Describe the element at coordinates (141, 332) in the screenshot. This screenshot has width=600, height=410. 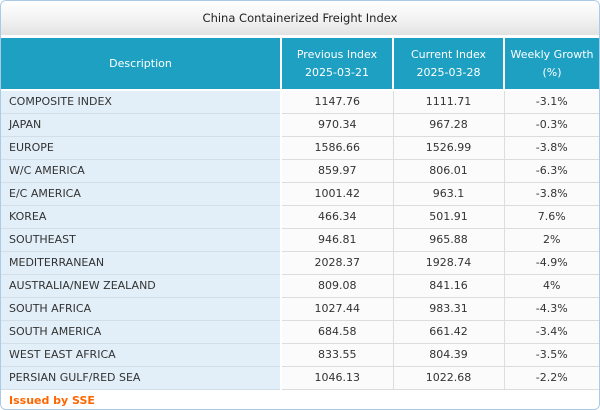
I see `description-cell: SOUTH AMERICA` at that location.